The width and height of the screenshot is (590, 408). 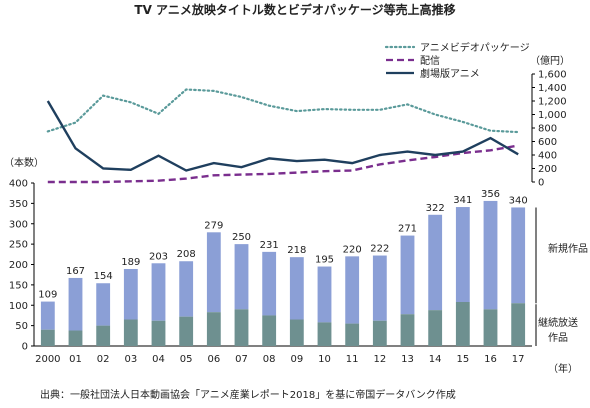 What do you see at coordinates (241, 237) in the screenshot?
I see `bar-total-label: 250` at bounding box center [241, 237].